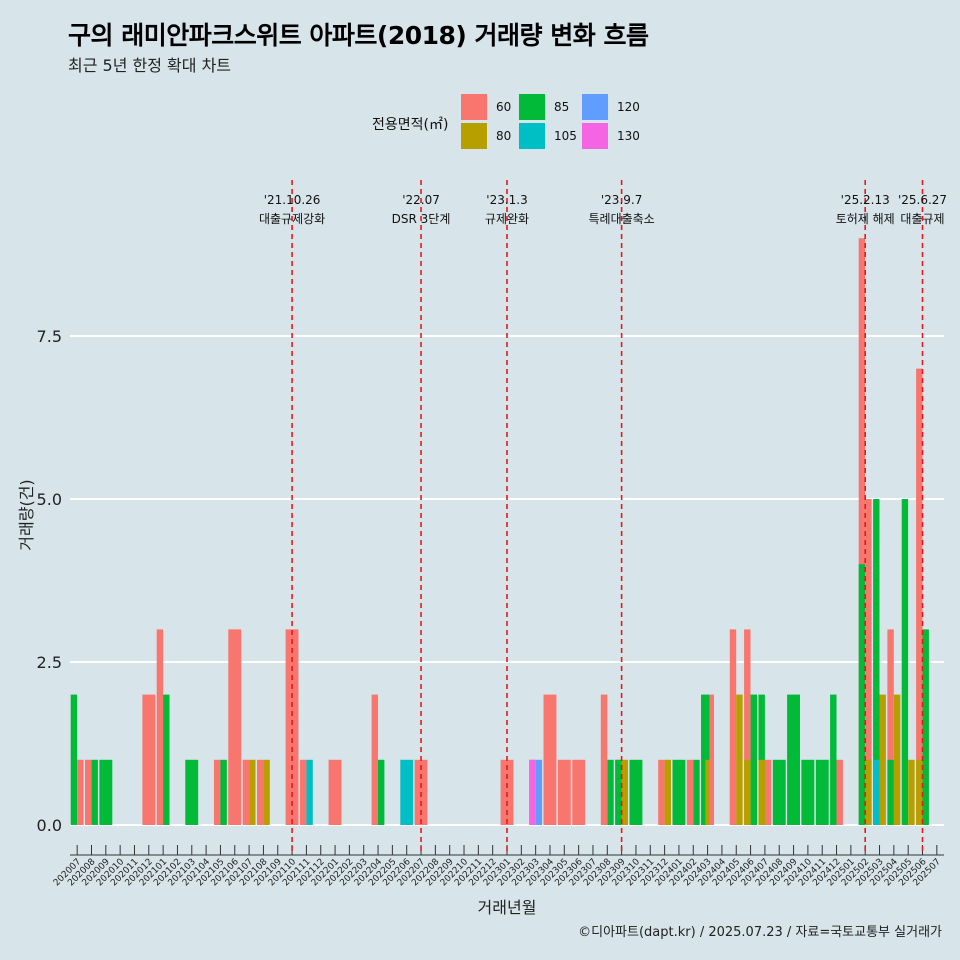 Image resolution: width=960 pixels, height=960 pixels. What do you see at coordinates (292, 200) in the screenshot?
I see `event-date: '21.10.26` at bounding box center [292, 200].